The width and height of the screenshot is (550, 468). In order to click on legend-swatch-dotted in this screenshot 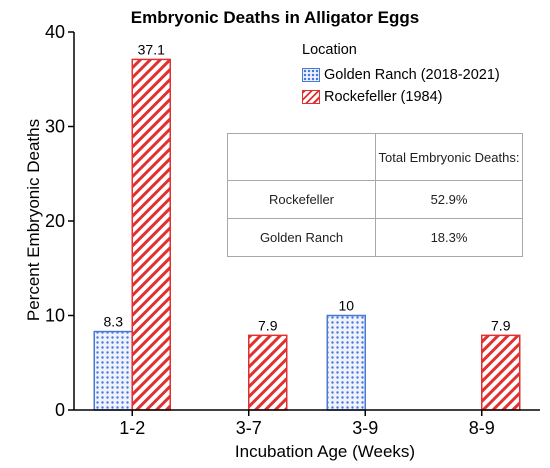, I will do `click(311, 75)`.